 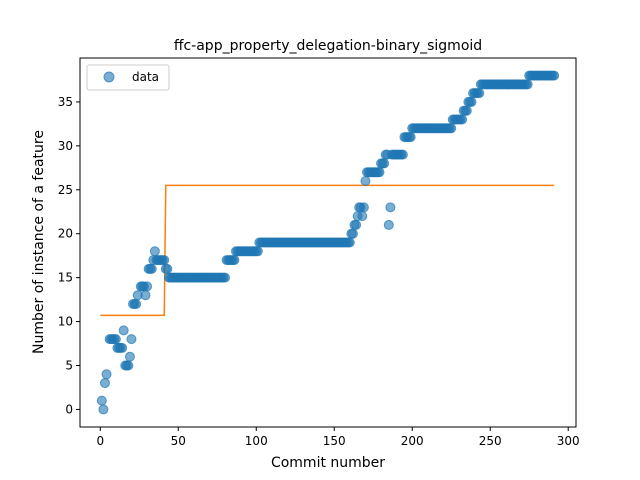 I want to click on y-tick-label: 0, so click(x=69, y=409).